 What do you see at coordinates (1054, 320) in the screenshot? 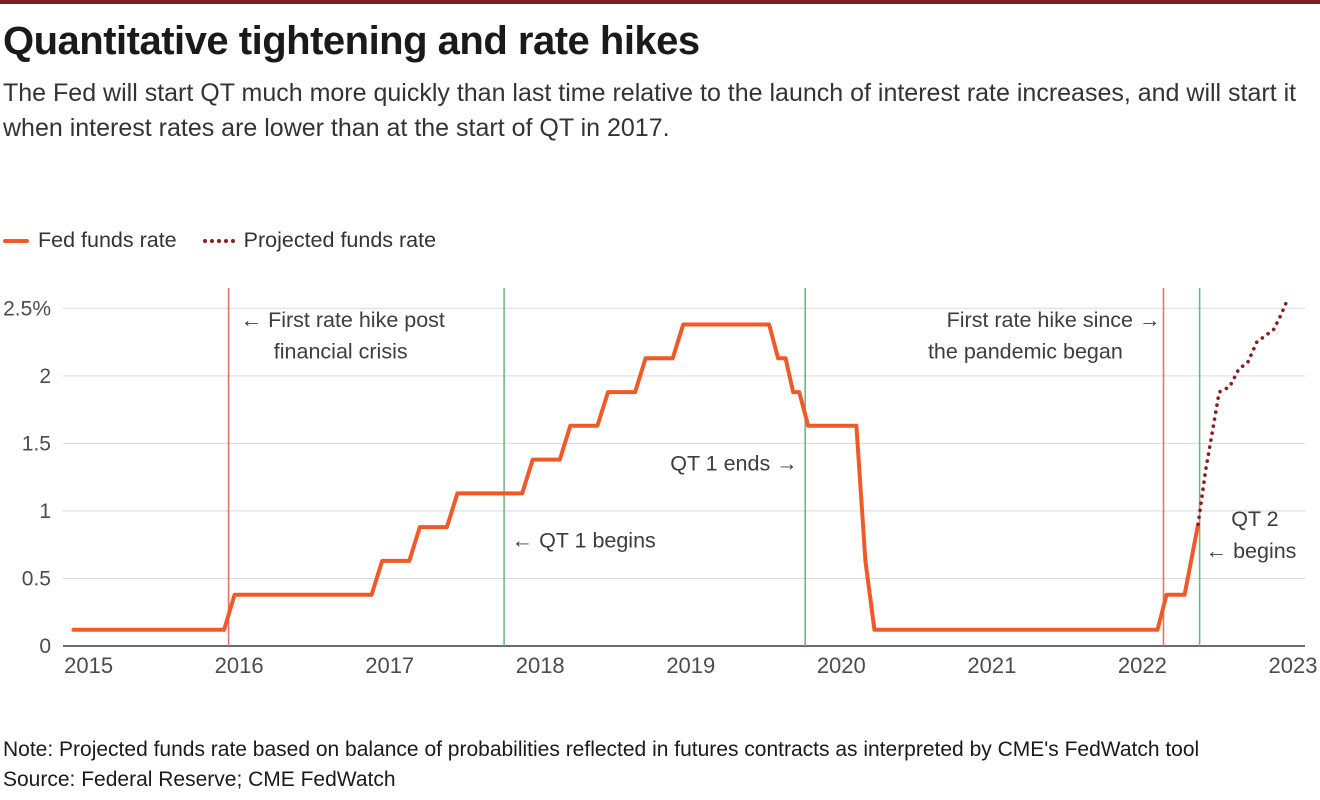
I see `annotation: First rate hike since →` at bounding box center [1054, 320].